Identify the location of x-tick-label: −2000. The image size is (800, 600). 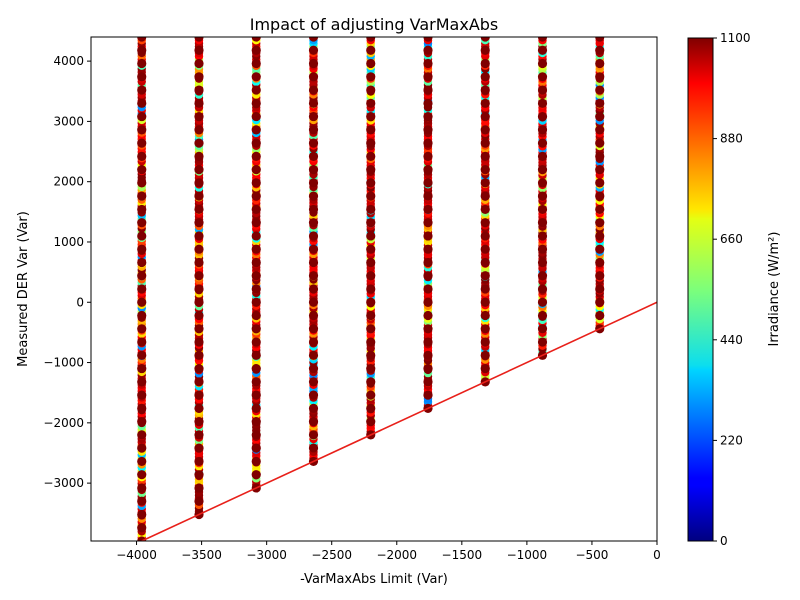
(396, 555).